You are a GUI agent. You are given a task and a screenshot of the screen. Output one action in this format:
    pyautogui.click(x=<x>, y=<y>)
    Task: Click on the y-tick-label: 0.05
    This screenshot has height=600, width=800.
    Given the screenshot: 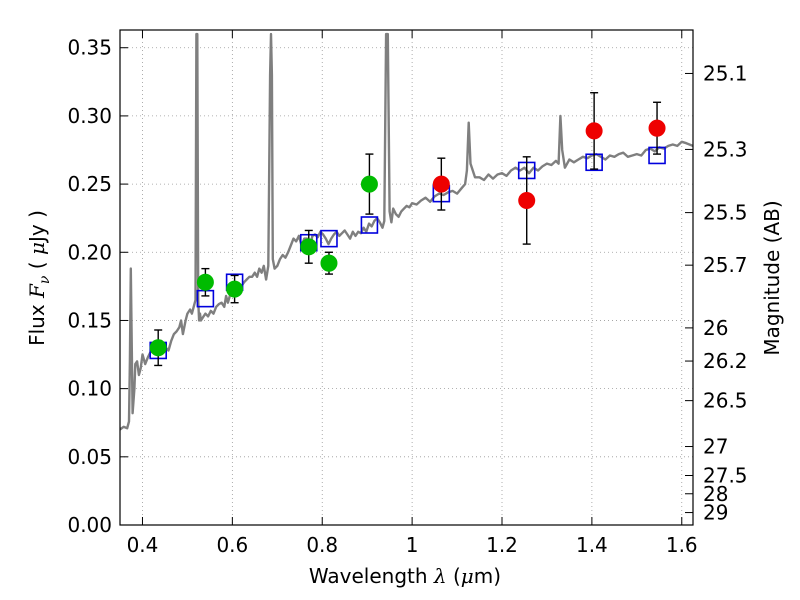 What is the action you would take?
    pyautogui.click(x=89, y=457)
    